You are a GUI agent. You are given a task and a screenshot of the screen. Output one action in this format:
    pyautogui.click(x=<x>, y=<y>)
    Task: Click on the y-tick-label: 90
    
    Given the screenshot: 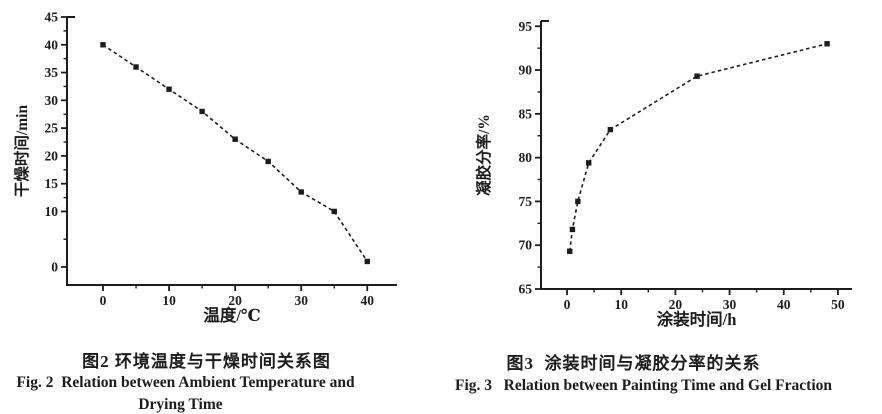 What is the action you would take?
    pyautogui.click(x=526, y=70)
    